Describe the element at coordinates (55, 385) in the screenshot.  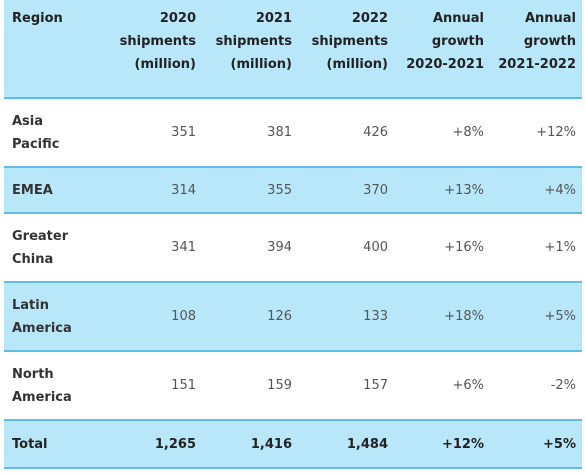
I see `row-region: North America` at that location.